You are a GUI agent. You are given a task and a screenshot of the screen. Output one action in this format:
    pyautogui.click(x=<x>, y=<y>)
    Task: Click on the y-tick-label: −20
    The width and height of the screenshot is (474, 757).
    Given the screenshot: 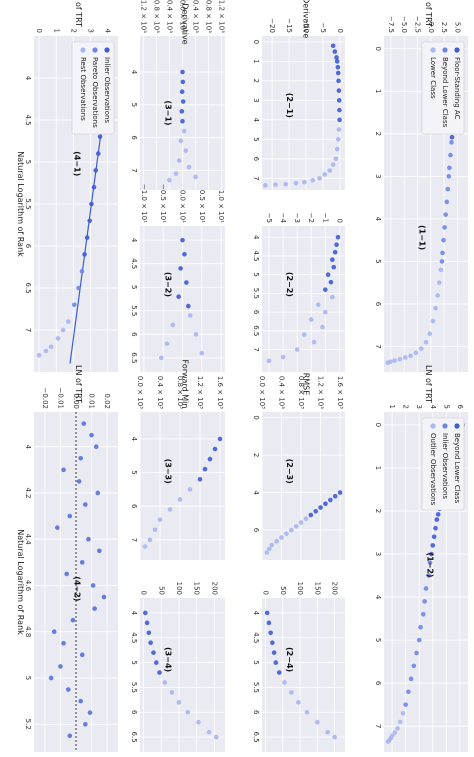 What is the action you would take?
    pyautogui.click(x=272, y=25)
    